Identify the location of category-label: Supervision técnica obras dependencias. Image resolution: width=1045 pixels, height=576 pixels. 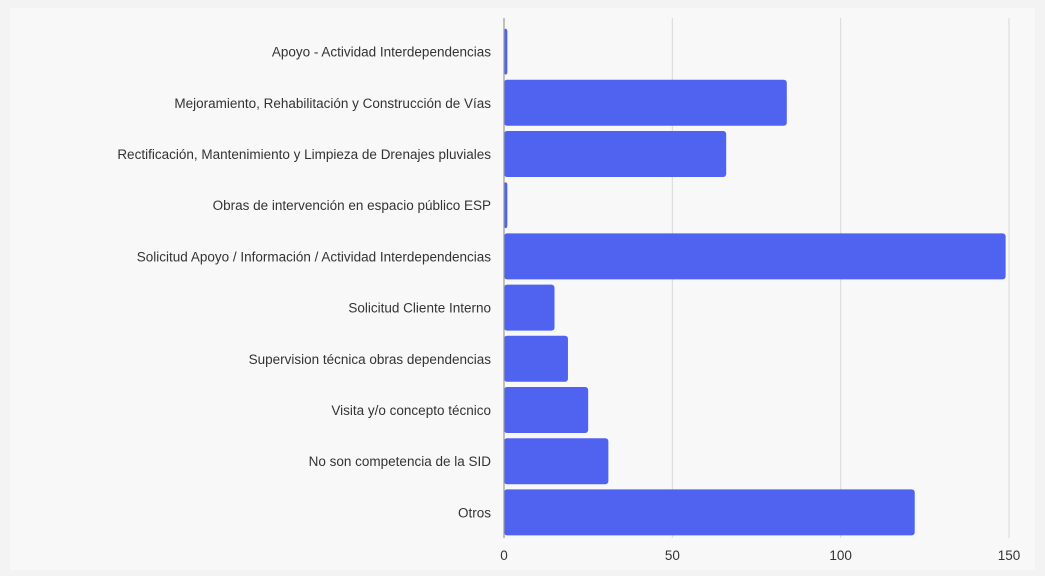
(370, 359).